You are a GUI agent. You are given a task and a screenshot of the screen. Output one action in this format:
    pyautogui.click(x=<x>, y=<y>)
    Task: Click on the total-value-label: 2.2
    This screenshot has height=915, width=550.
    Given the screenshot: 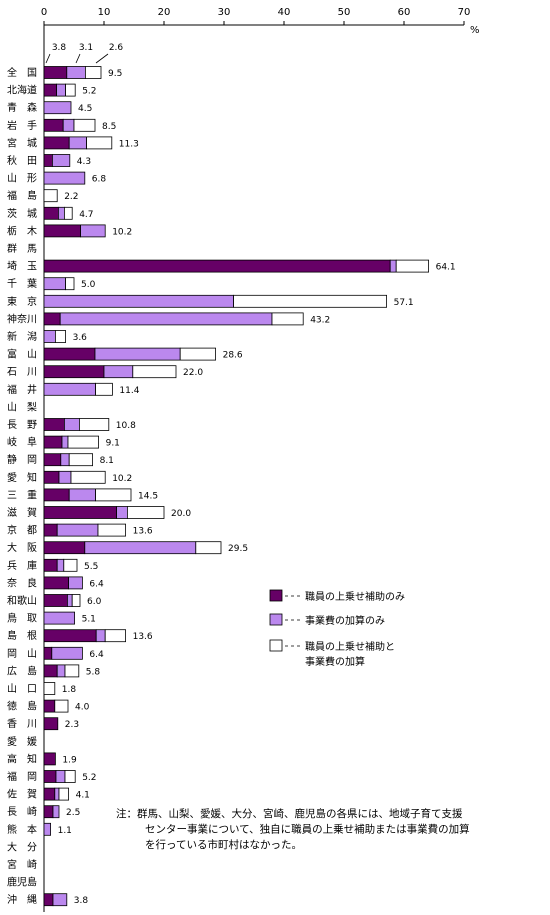 What is the action you would take?
    pyautogui.click(x=71, y=197)
    